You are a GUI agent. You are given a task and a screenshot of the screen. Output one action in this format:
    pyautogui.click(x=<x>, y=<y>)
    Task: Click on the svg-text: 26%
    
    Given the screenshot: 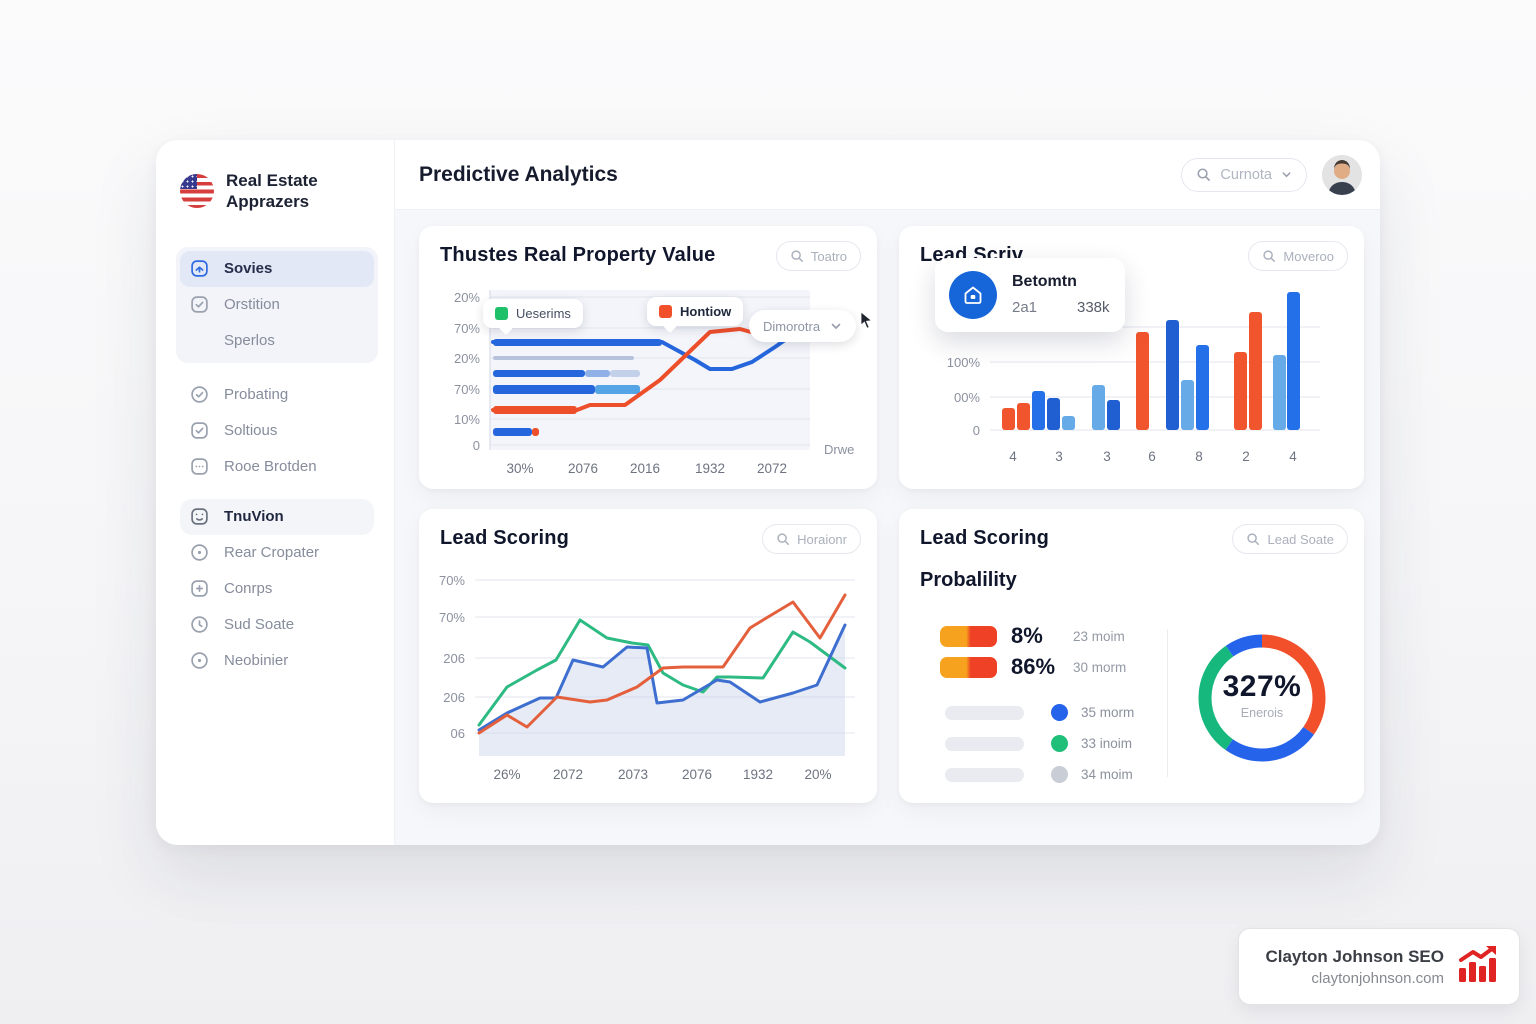 What is the action you would take?
    pyautogui.click(x=506, y=774)
    